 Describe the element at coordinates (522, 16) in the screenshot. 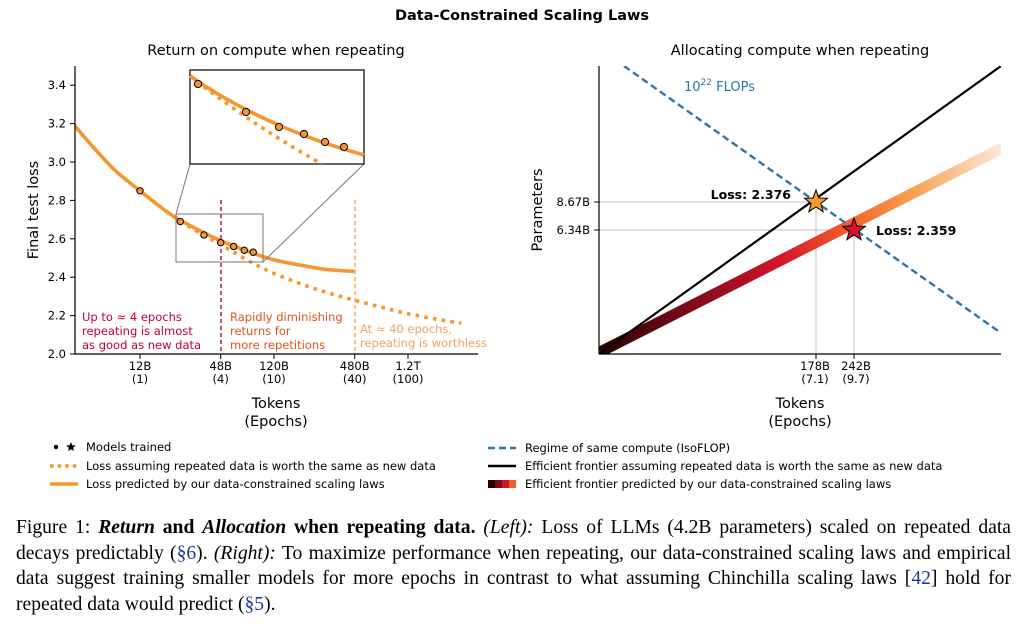

I see `figure-suptitle: Data-Constrained Scaling Laws` at that location.